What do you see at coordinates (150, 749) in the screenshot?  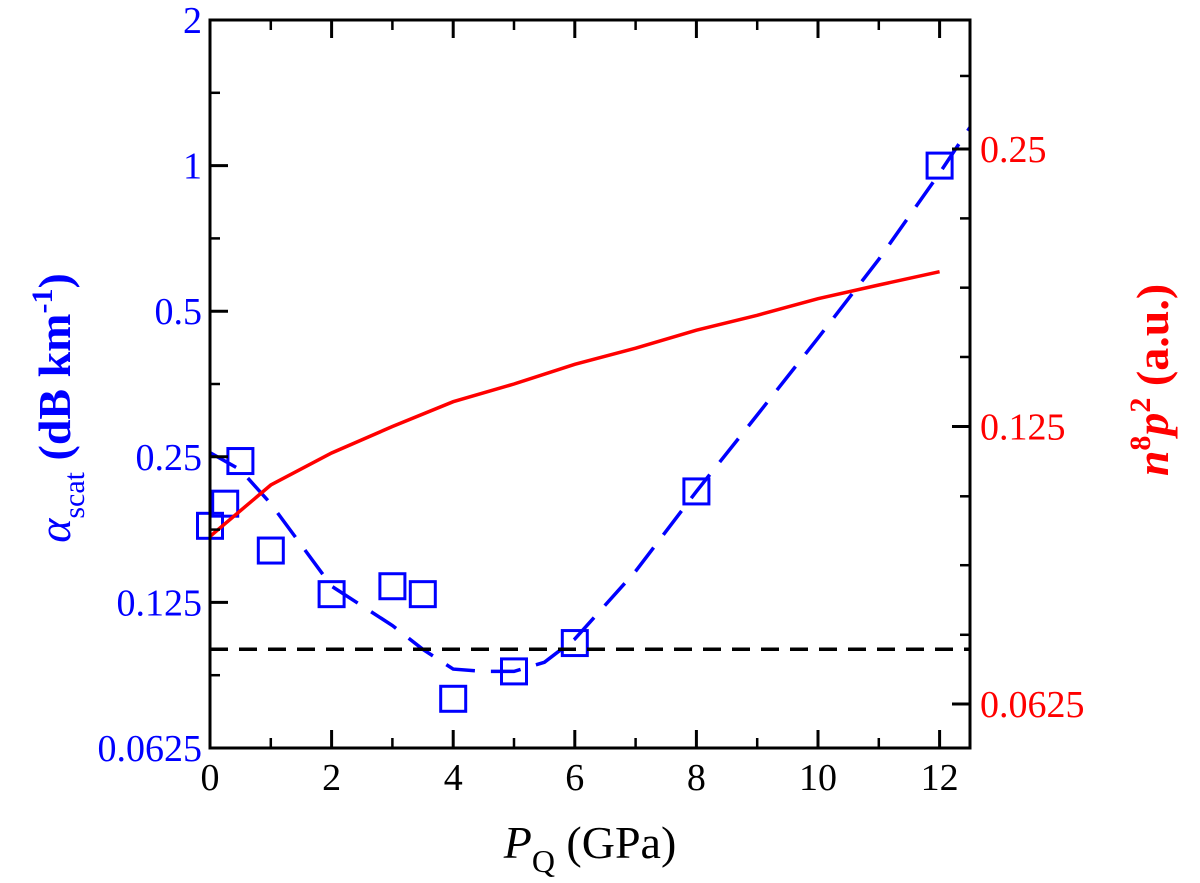 I see `y-left-tick-label: 0.0625` at bounding box center [150, 749].